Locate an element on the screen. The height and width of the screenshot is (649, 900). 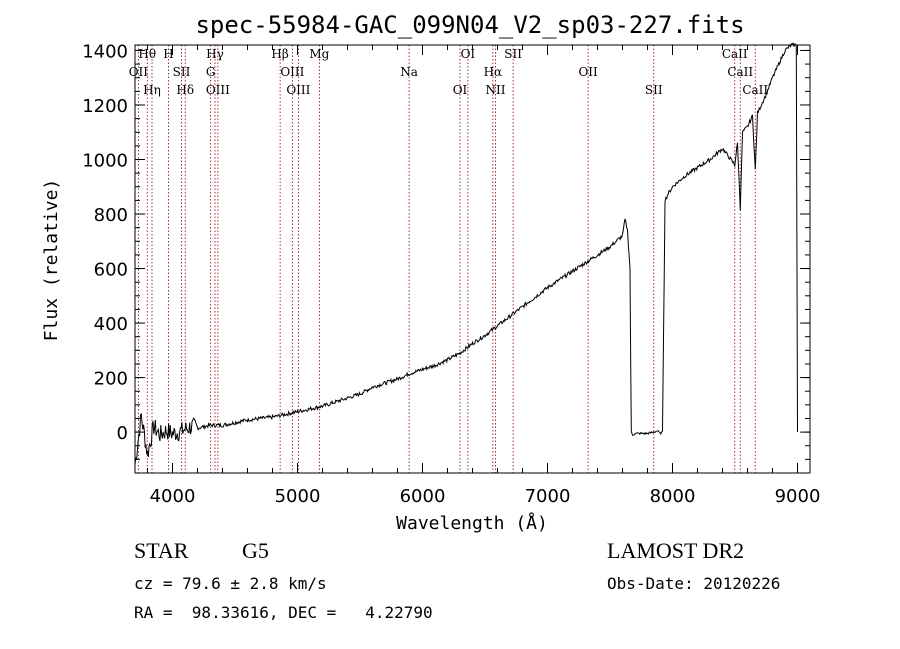
y-tick-label: 800 is located at coordinates (111, 215).